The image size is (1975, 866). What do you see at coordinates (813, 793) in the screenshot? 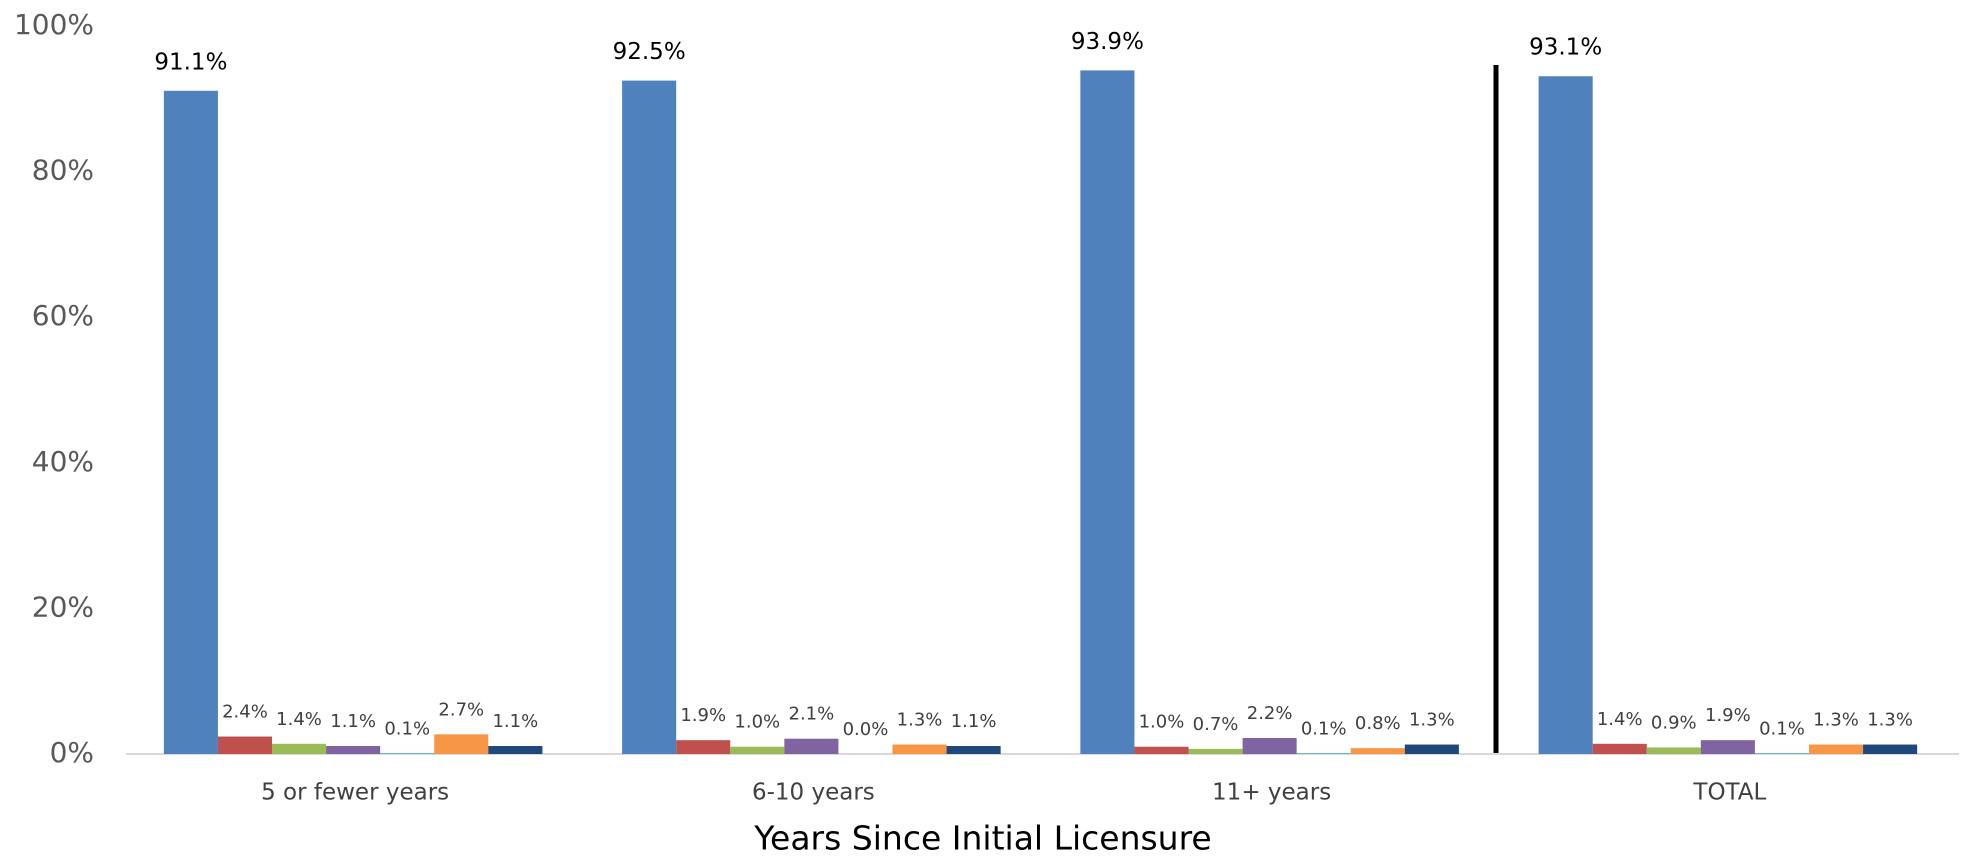
I see `x-tick-label: 6-10 years` at bounding box center [813, 793].